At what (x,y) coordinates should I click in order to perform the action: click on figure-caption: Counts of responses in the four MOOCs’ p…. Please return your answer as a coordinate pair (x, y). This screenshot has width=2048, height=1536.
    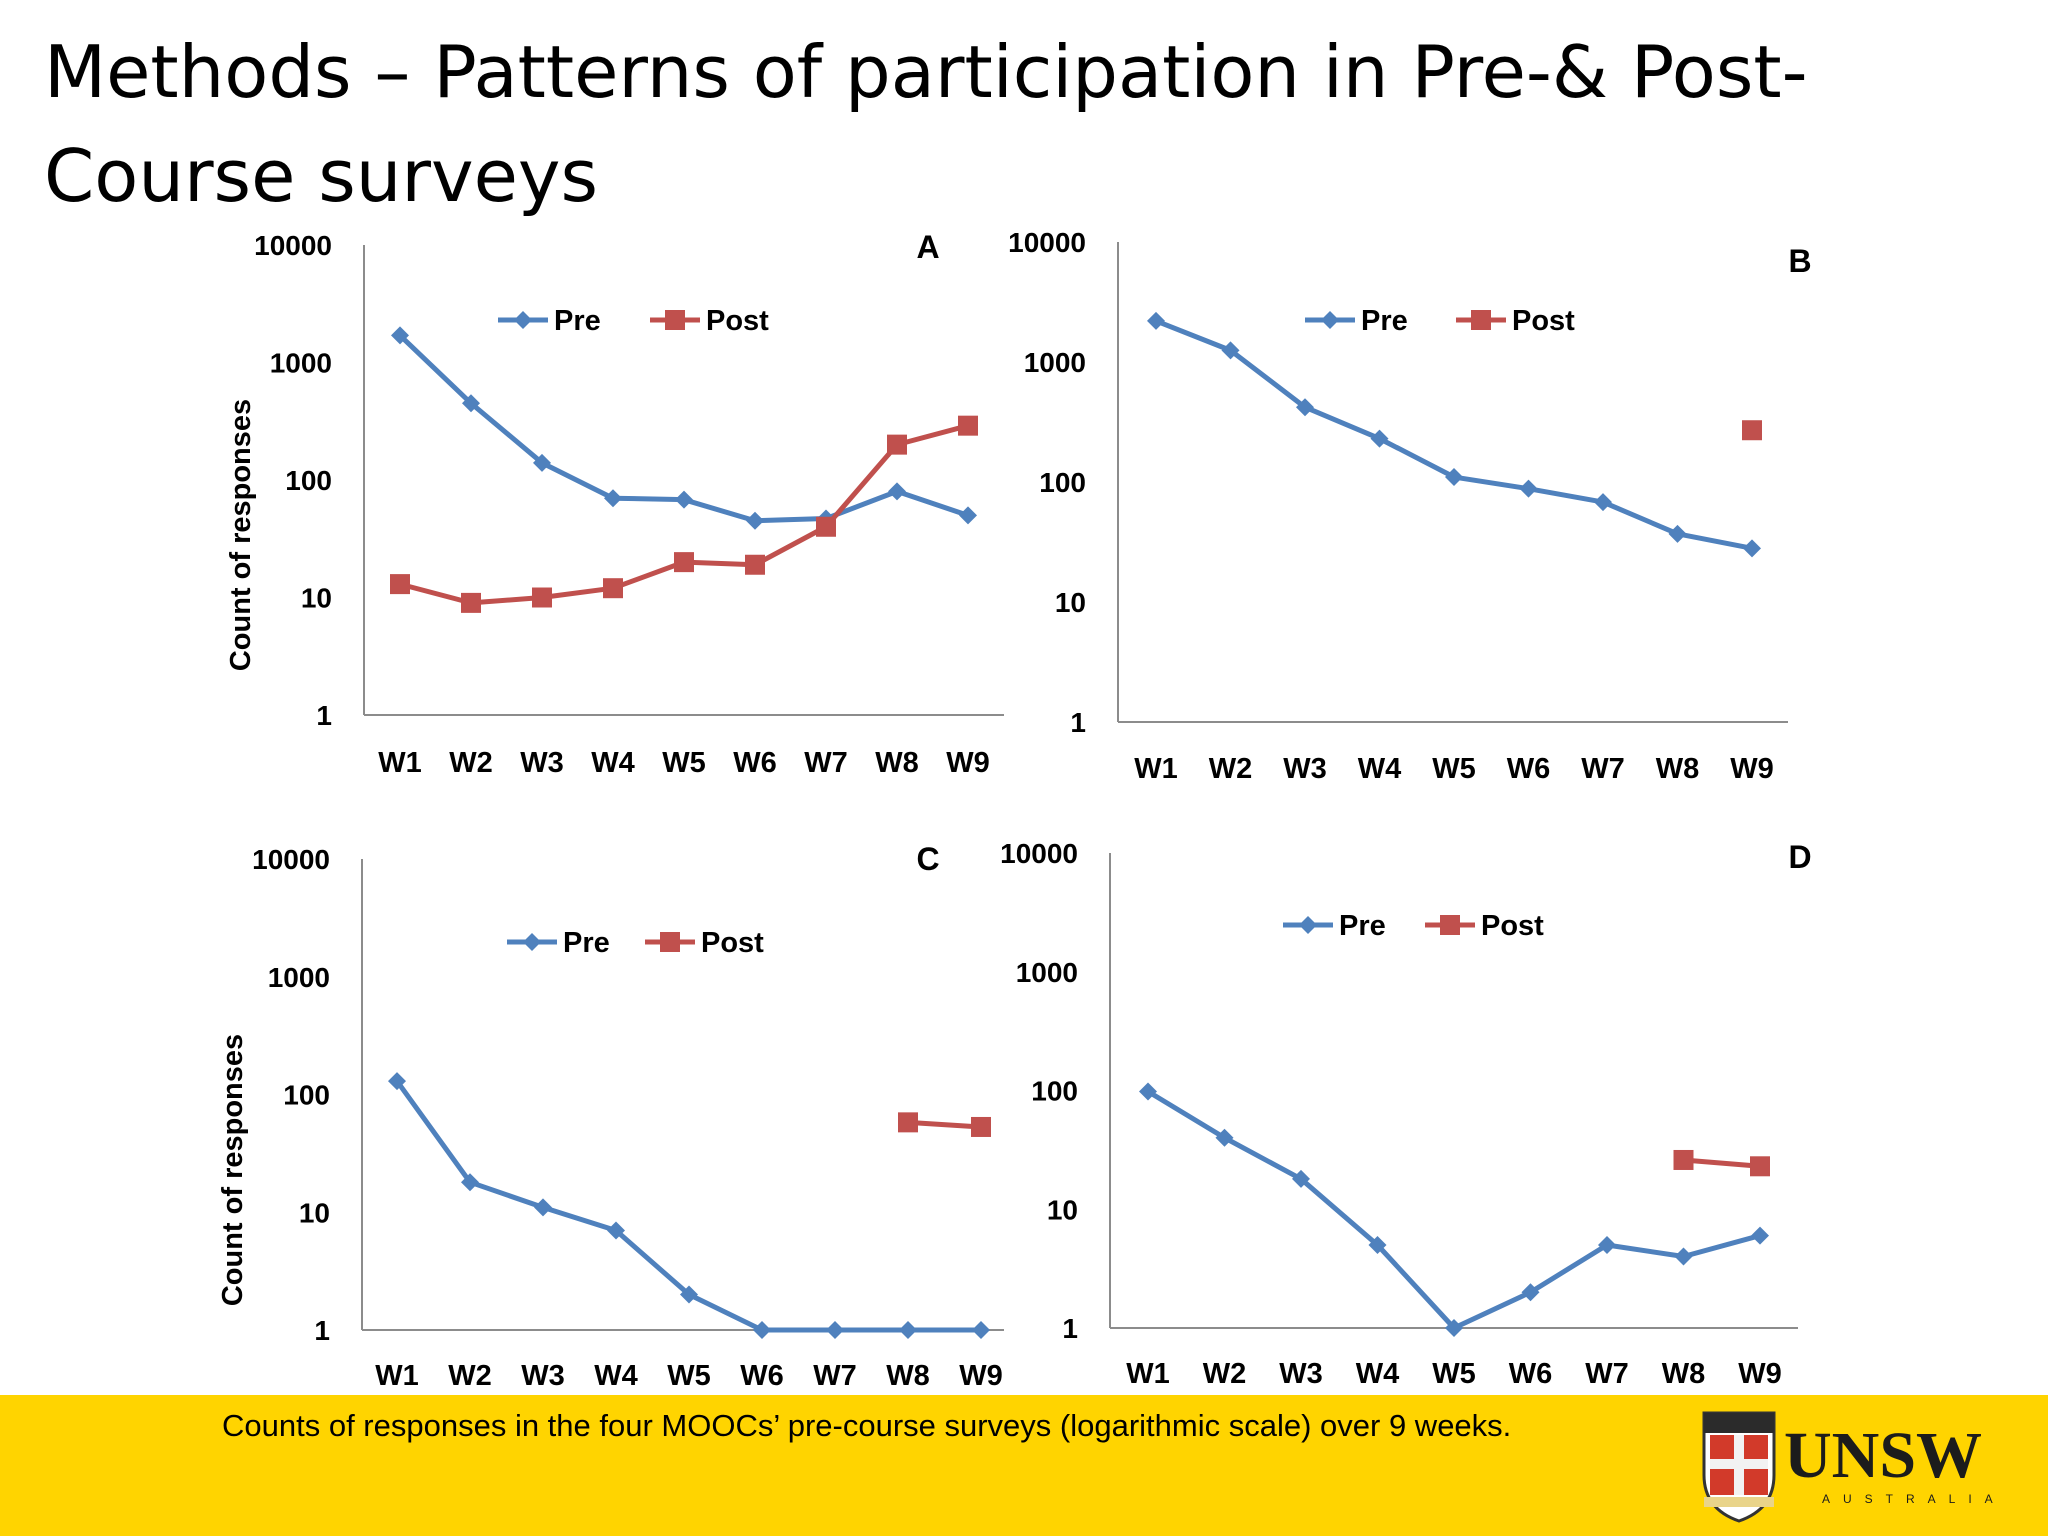
    Looking at the image, I should click on (867, 1425).